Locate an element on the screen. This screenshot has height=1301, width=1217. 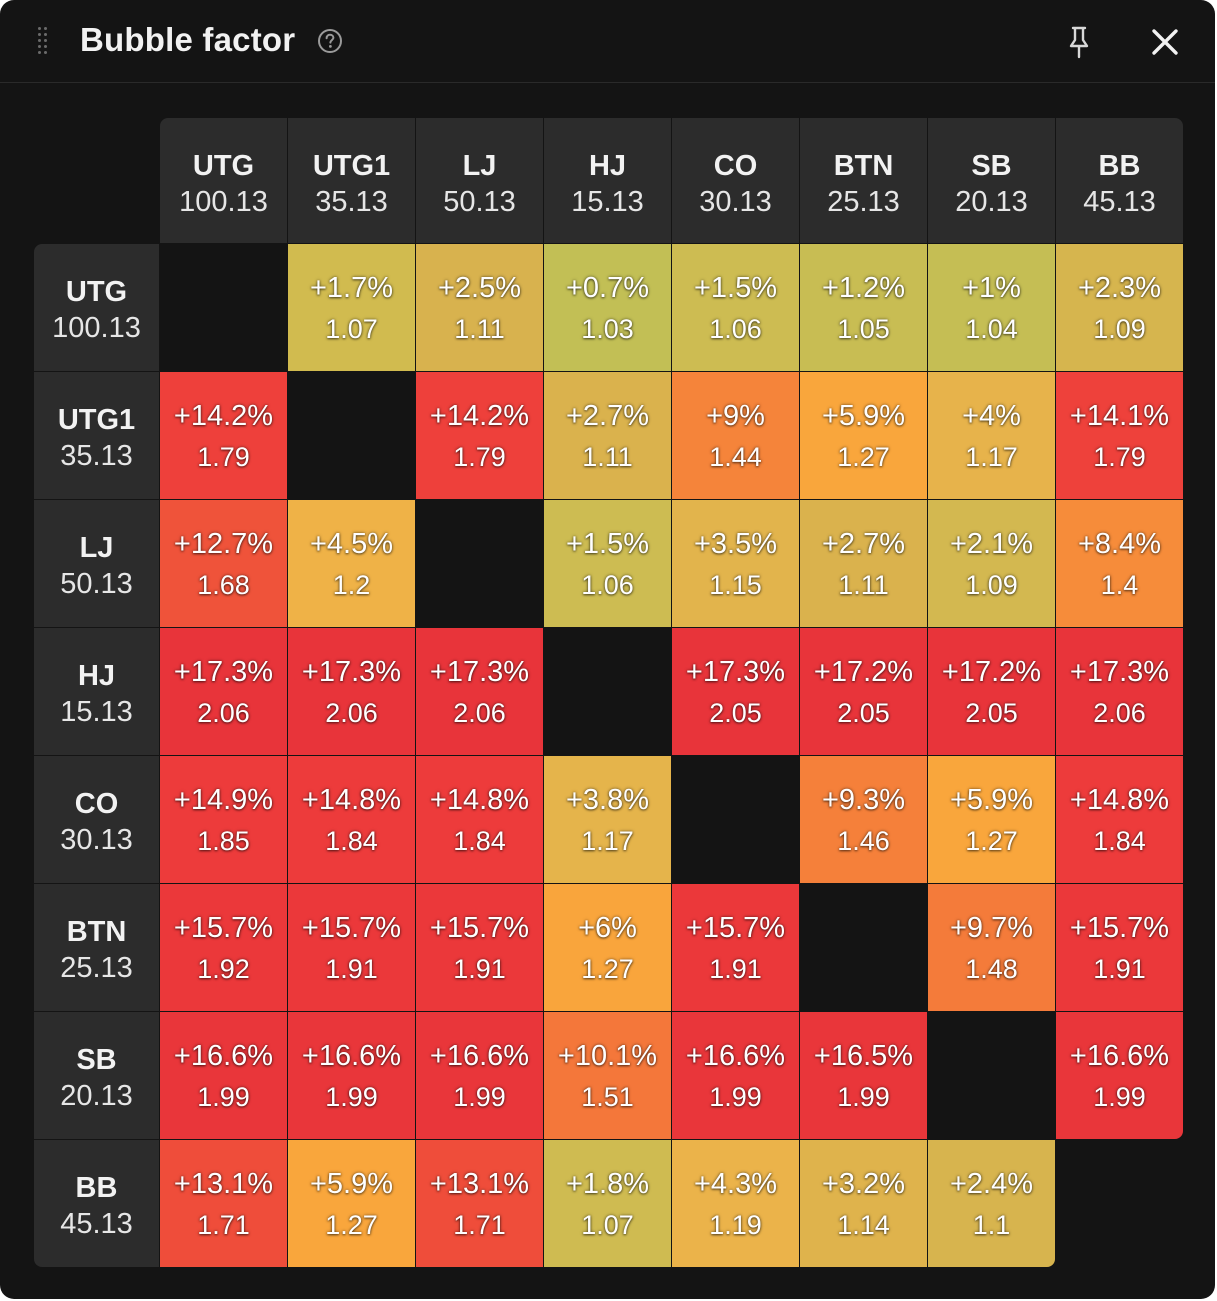
matrix-cell-sb-vs-co: +16.6% 1.99 is located at coordinates (735, 1075).